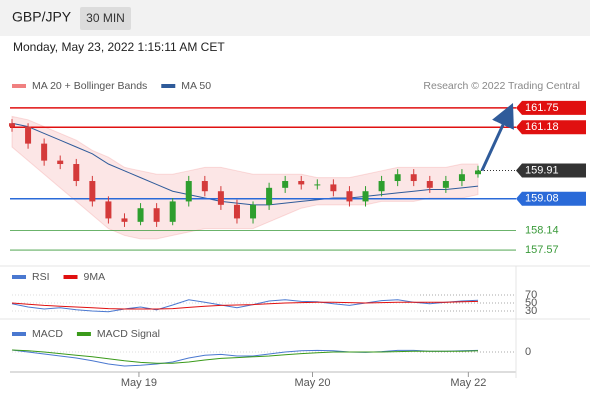 The width and height of the screenshot is (590, 400). Describe the element at coordinates (542, 250) in the screenshot. I see `level-label: 157.57` at that location.